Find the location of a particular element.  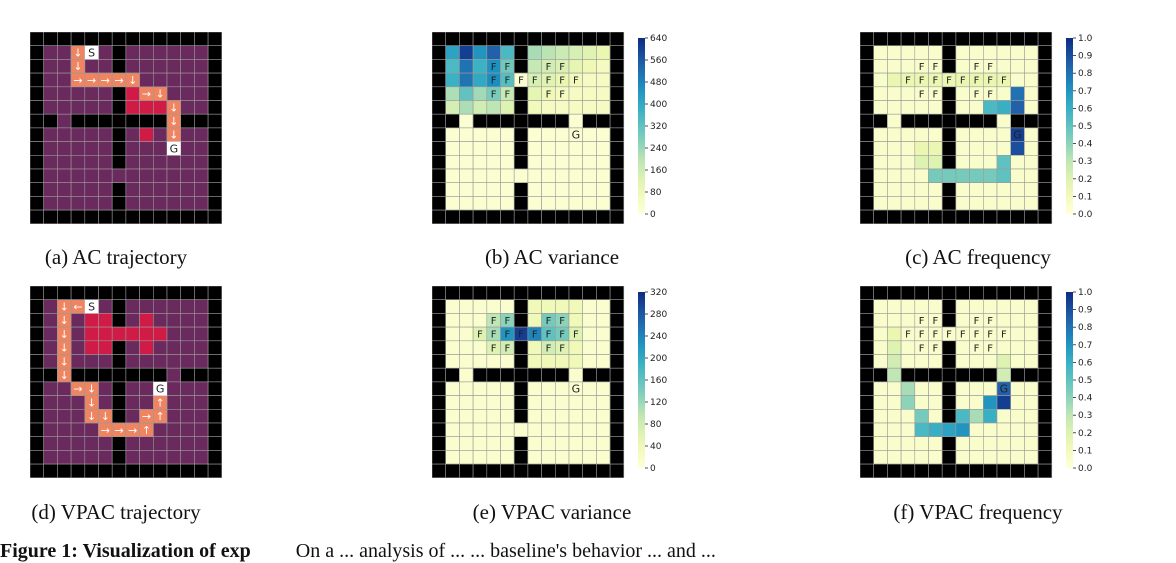

panel-ac-variance: F F F F F F F F F F F F F F F G 640 560 480 400 320 240 160 80 0 is located at coordinates (562, 128).